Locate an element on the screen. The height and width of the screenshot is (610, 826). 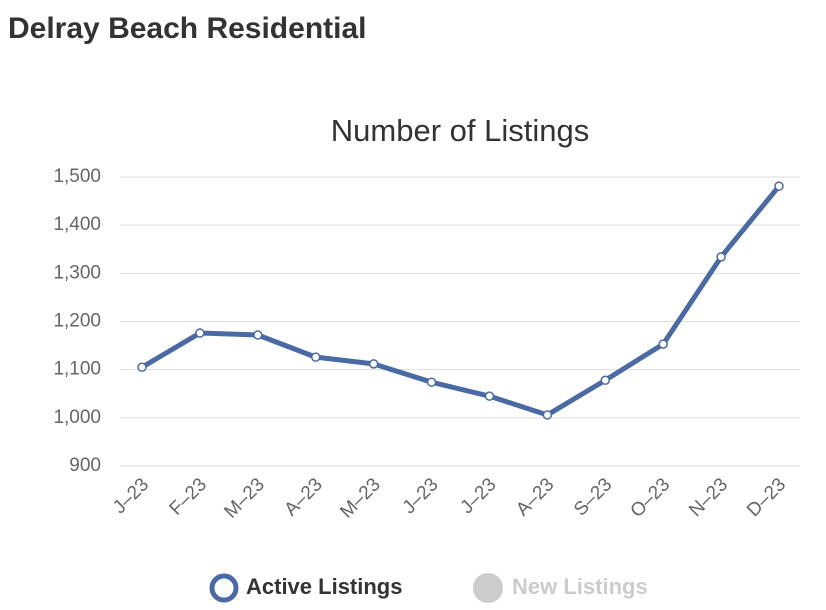
y-tick-label: 1,300 is located at coordinates (77, 272).